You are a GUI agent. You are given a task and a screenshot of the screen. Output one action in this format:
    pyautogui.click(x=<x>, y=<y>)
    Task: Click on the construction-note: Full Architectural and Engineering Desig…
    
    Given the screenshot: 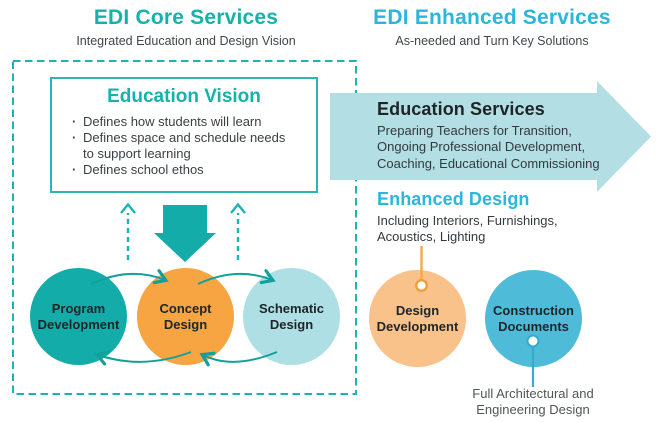 What is the action you would take?
    pyautogui.click(x=533, y=401)
    